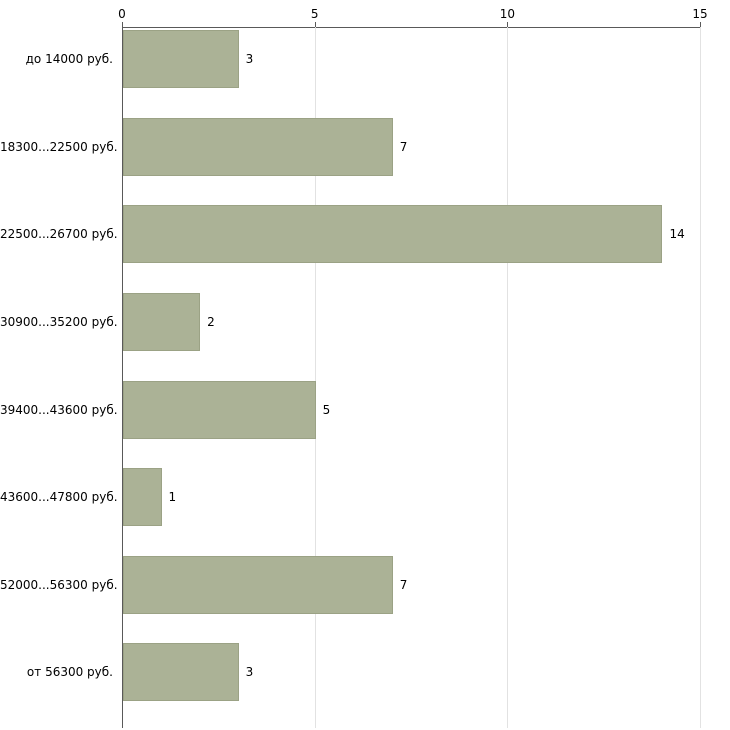 This screenshot has height=730, width=730. I want to click on x-axis-line, so click(411, 27).